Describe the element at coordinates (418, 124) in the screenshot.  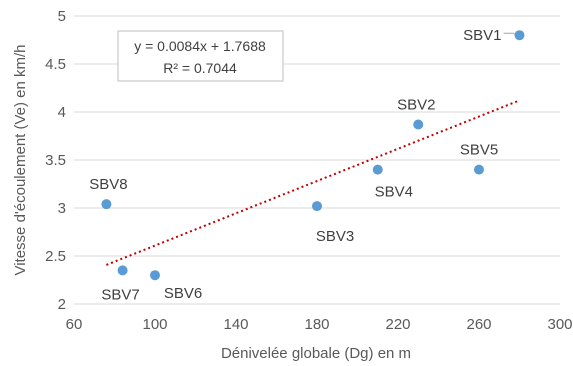
I see `data-point-sbv2` at that location.